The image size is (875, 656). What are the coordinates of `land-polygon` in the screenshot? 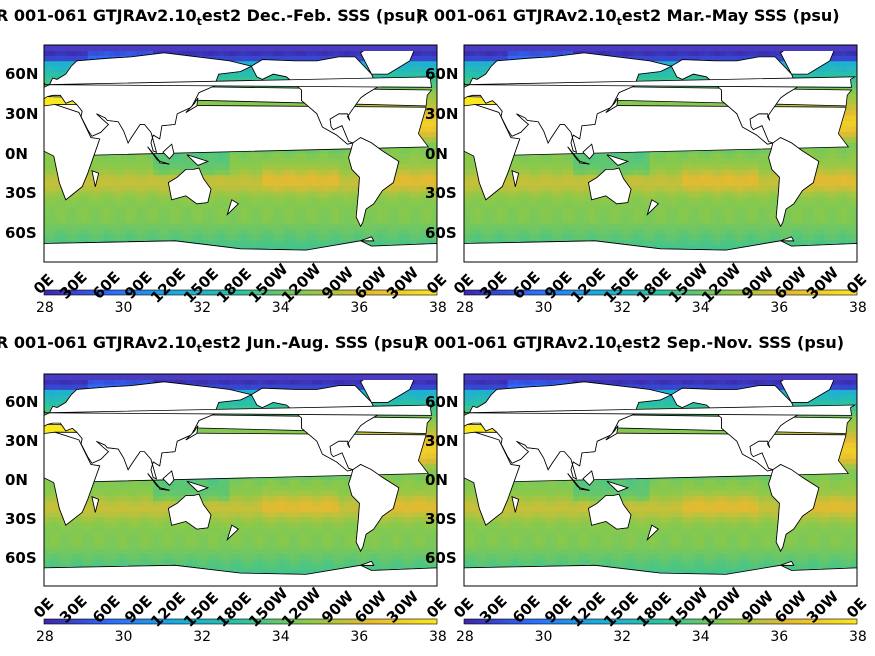 It's located at (95, 178).